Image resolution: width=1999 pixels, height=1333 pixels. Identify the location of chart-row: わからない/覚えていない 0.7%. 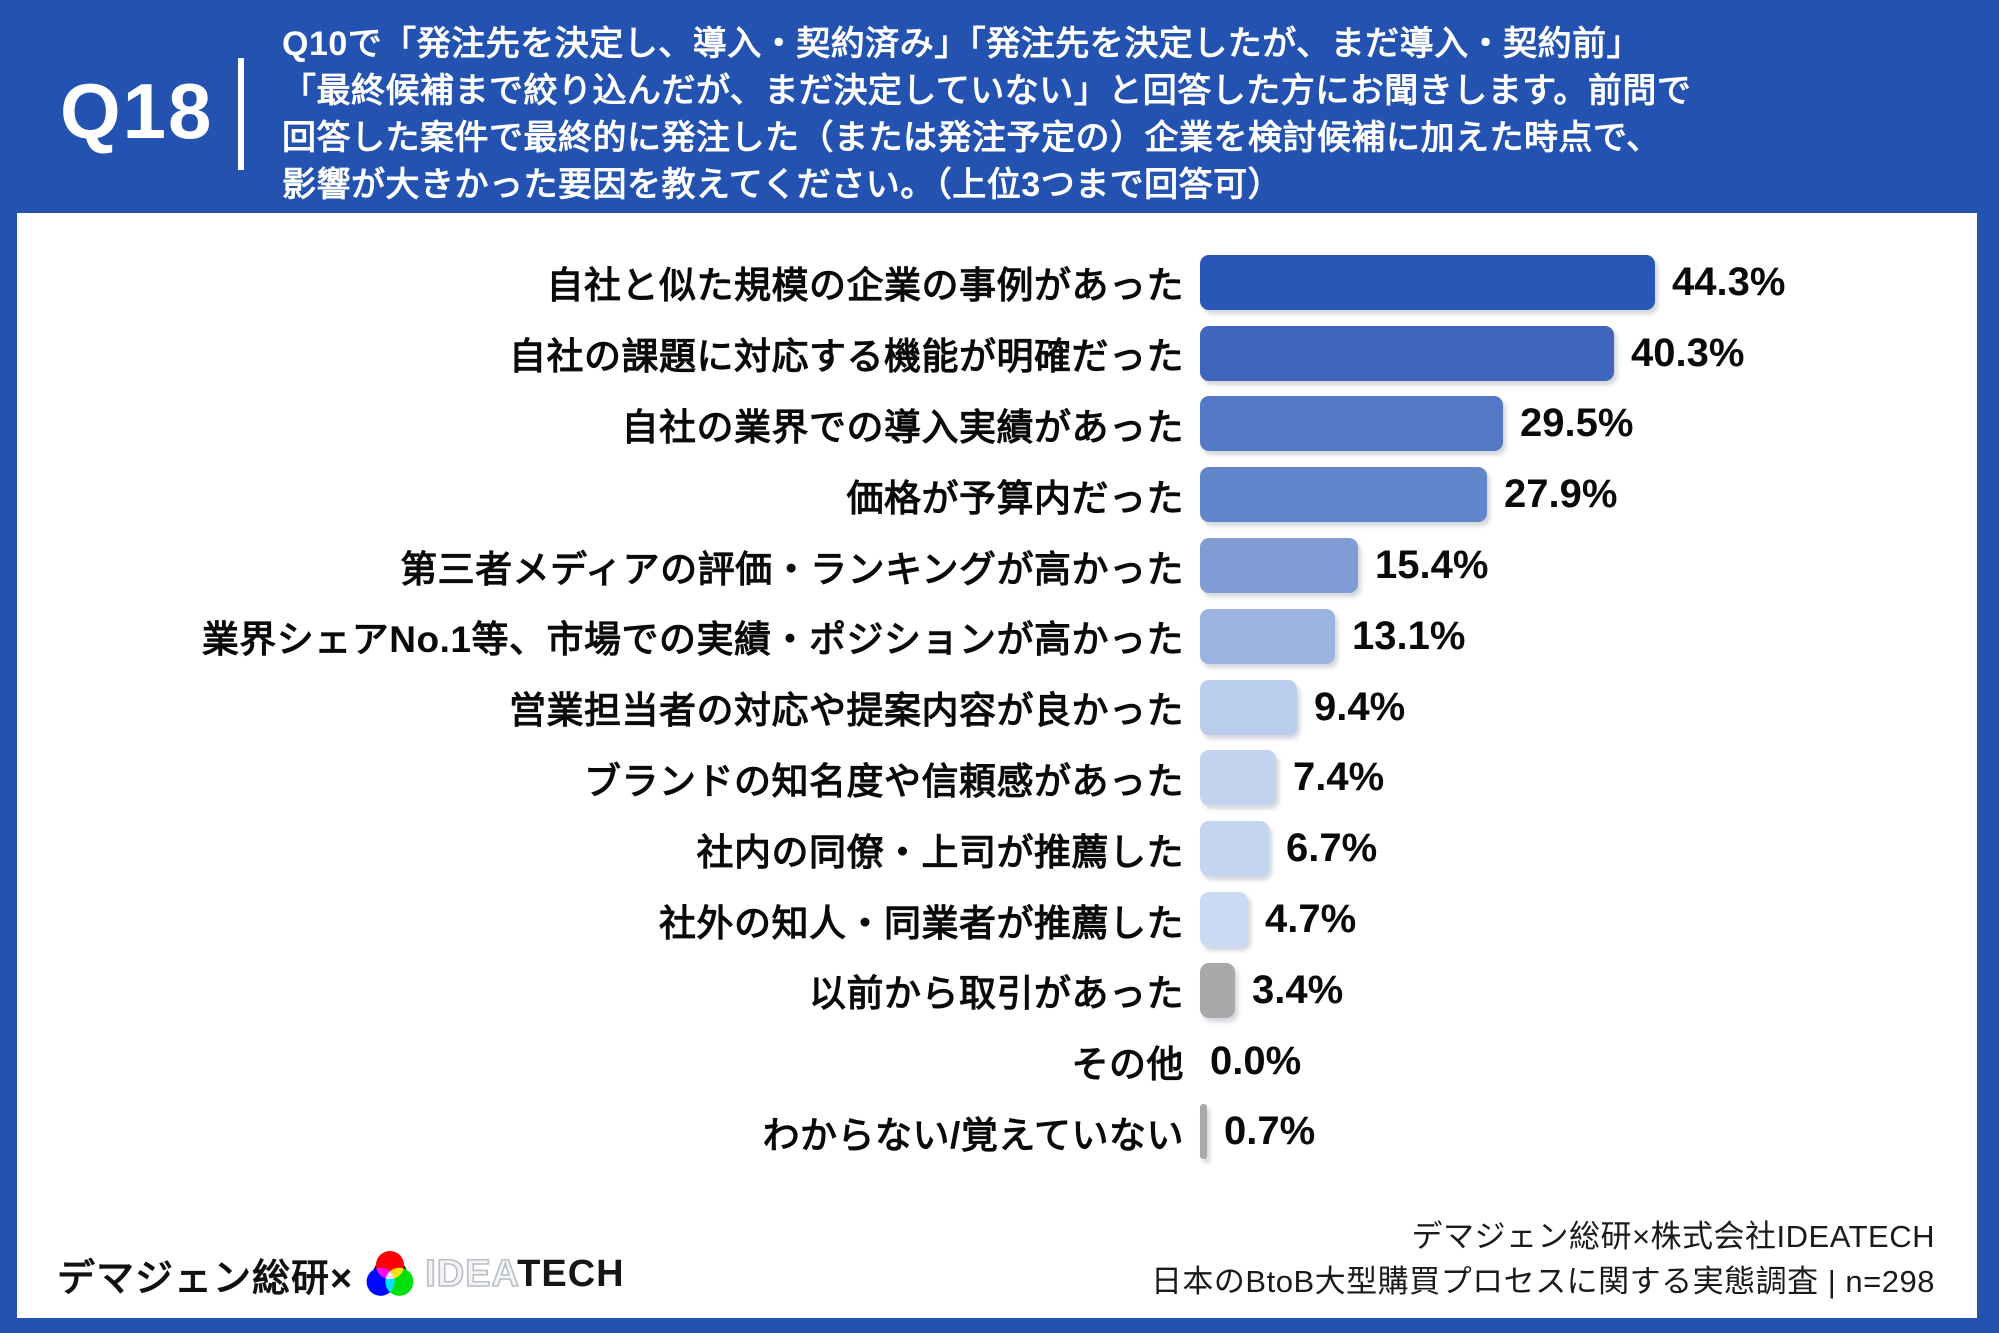
(997, 1132).